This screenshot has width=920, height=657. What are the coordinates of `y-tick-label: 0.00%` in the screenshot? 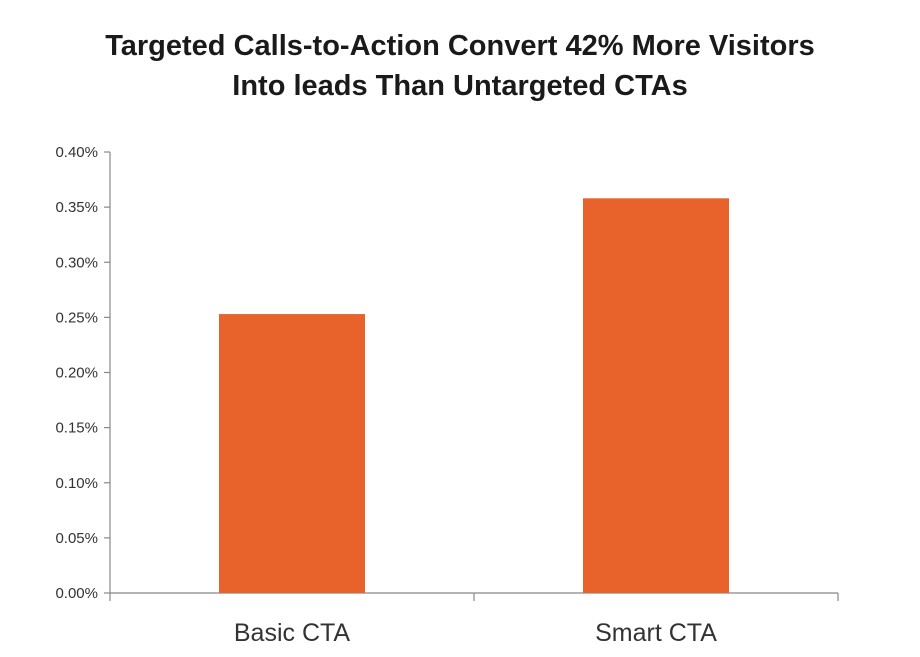 It's located at (76, 593).